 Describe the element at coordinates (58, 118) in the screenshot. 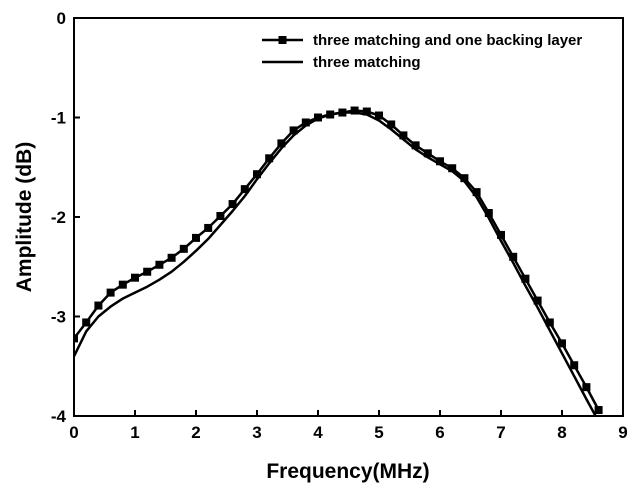

I see `y-tick-label: -1` at that location.